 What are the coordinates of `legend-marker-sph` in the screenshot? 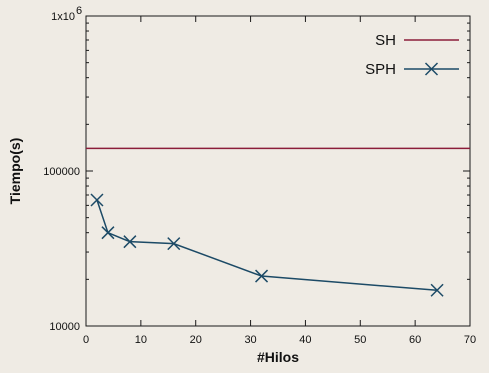 It's located at (431, 69).